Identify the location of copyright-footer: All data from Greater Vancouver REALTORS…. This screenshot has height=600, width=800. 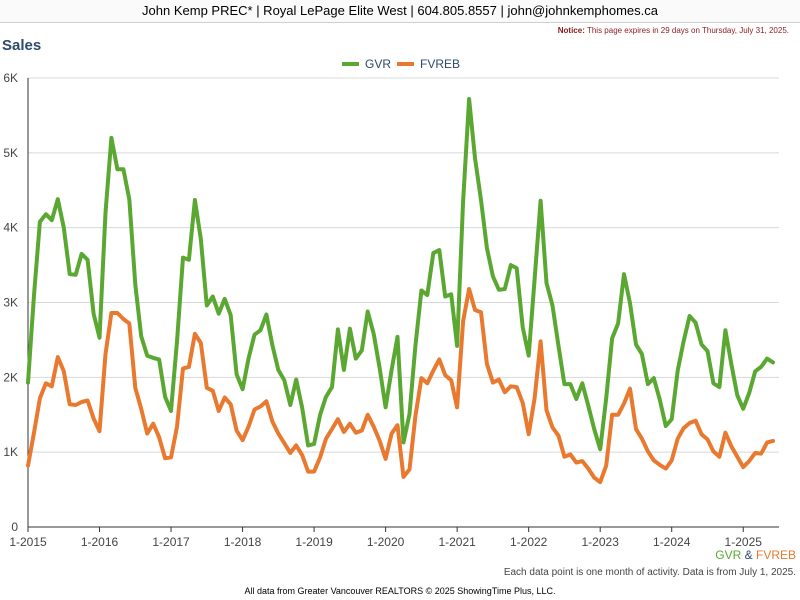
(400, 591).